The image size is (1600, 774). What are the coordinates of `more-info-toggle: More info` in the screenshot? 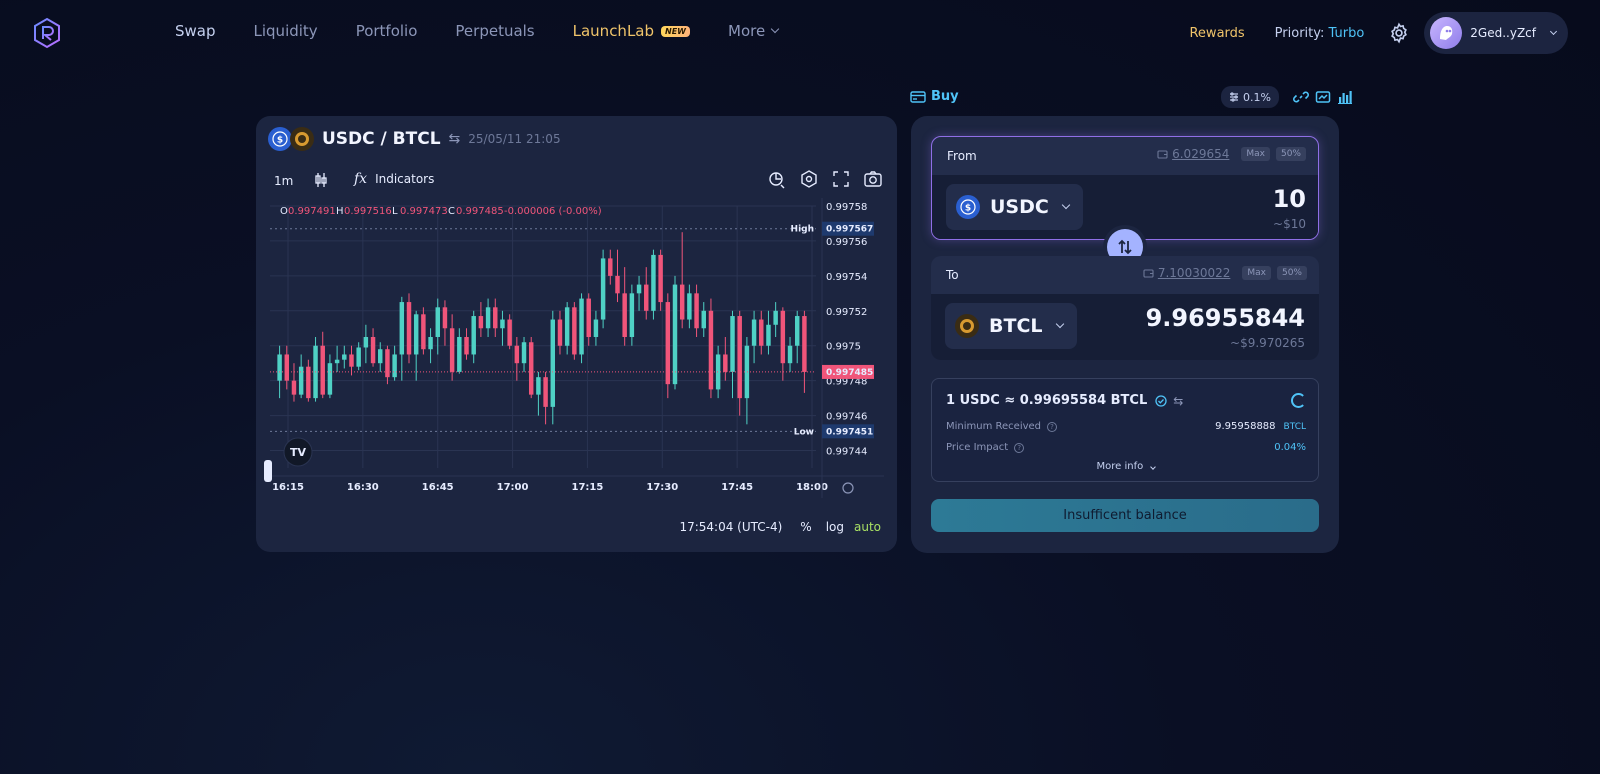 It's located at (1126, 466).